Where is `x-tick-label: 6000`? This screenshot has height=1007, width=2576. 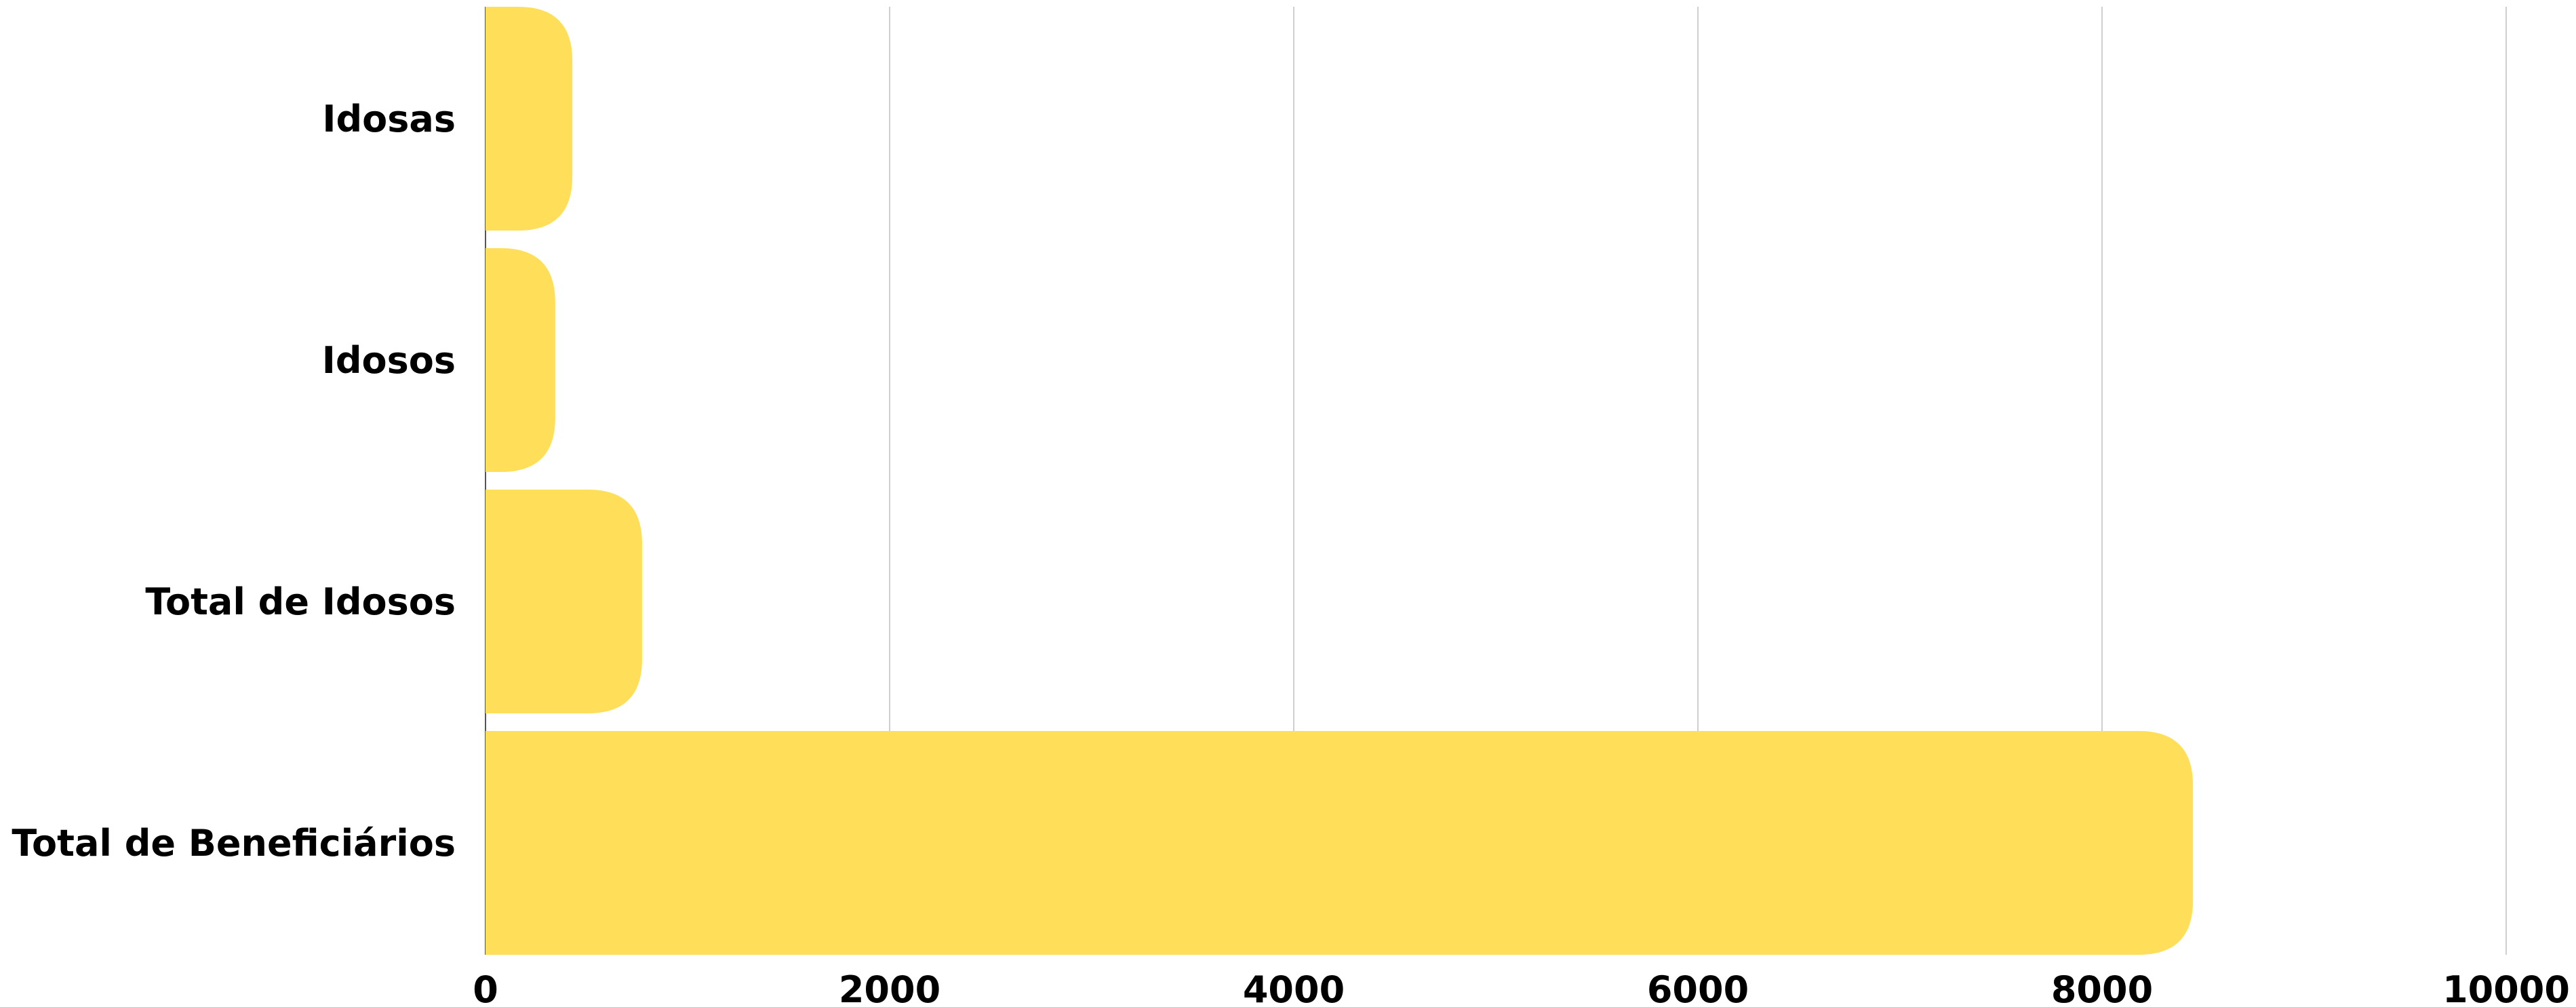
x-tick-label: 6000 is located at coordinates (1698, 987).